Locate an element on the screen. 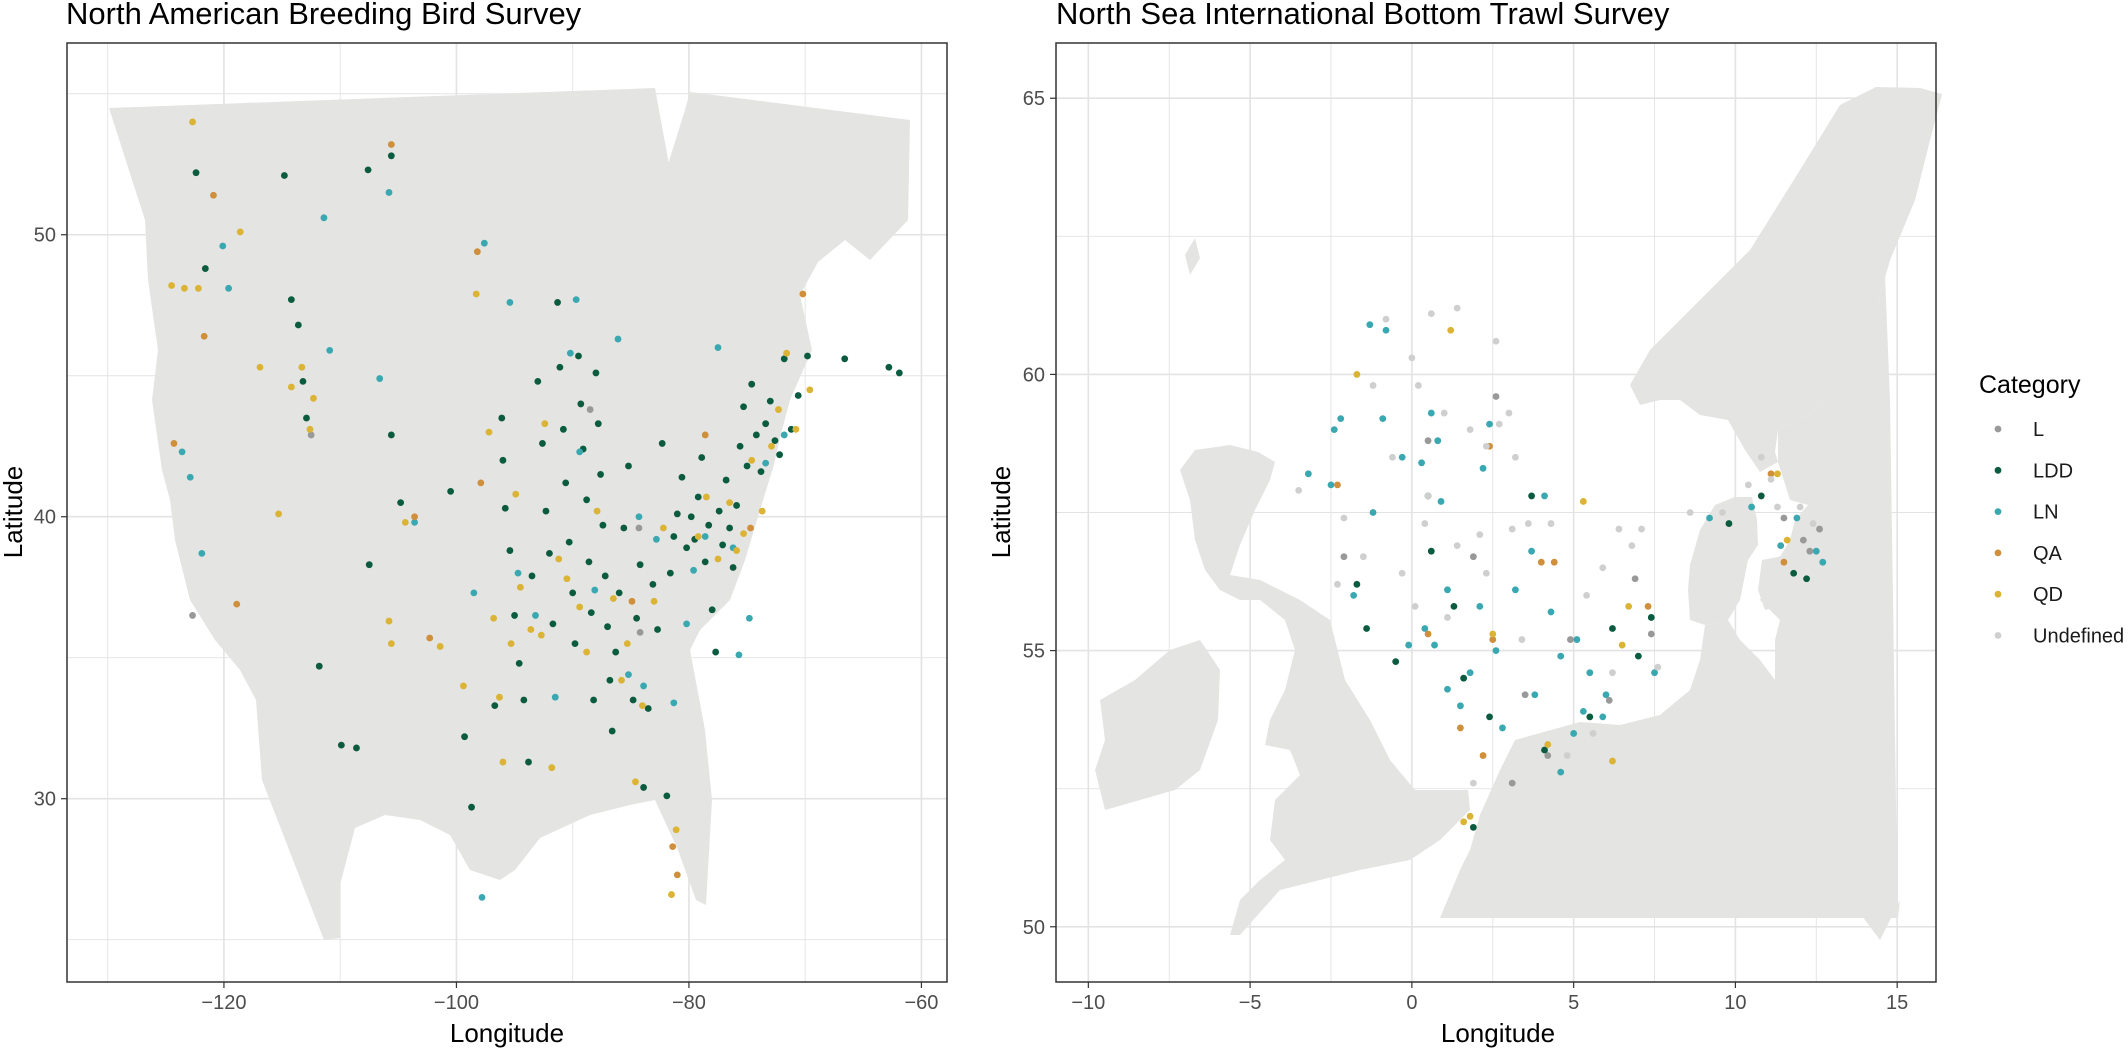  x-tick-label: 15 is located at coordinates (1897, 1003).